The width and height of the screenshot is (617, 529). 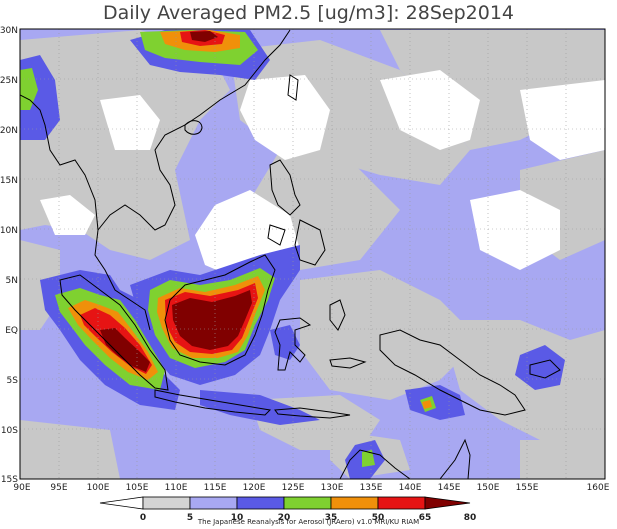 I want to click on lon-label: 160E, so click(x=598, y=488).